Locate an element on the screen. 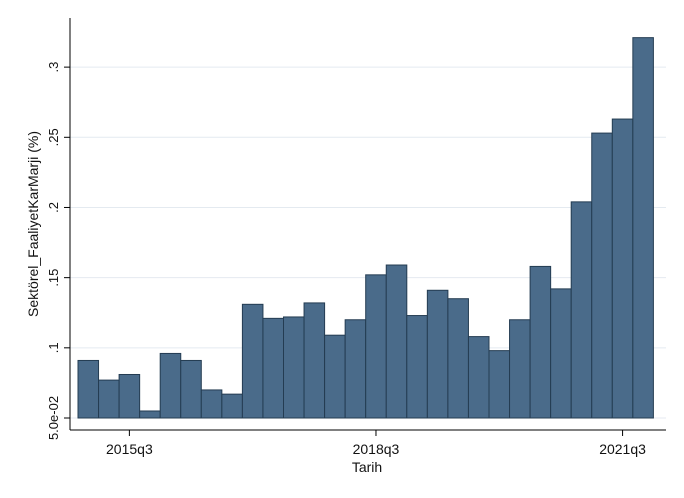  y-tick-label: .1 is located at coordinates (53, 347).